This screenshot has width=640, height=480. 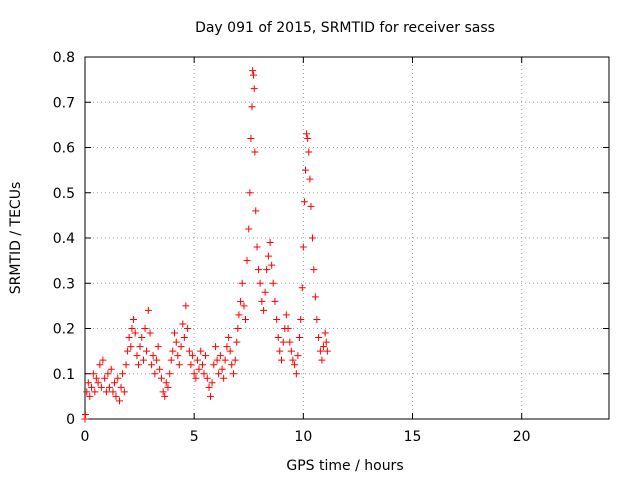 What do you see at coordinates (522, 437) in the screenshot?
I see `x-tick-label: 20` at bounding box center [522, 437].